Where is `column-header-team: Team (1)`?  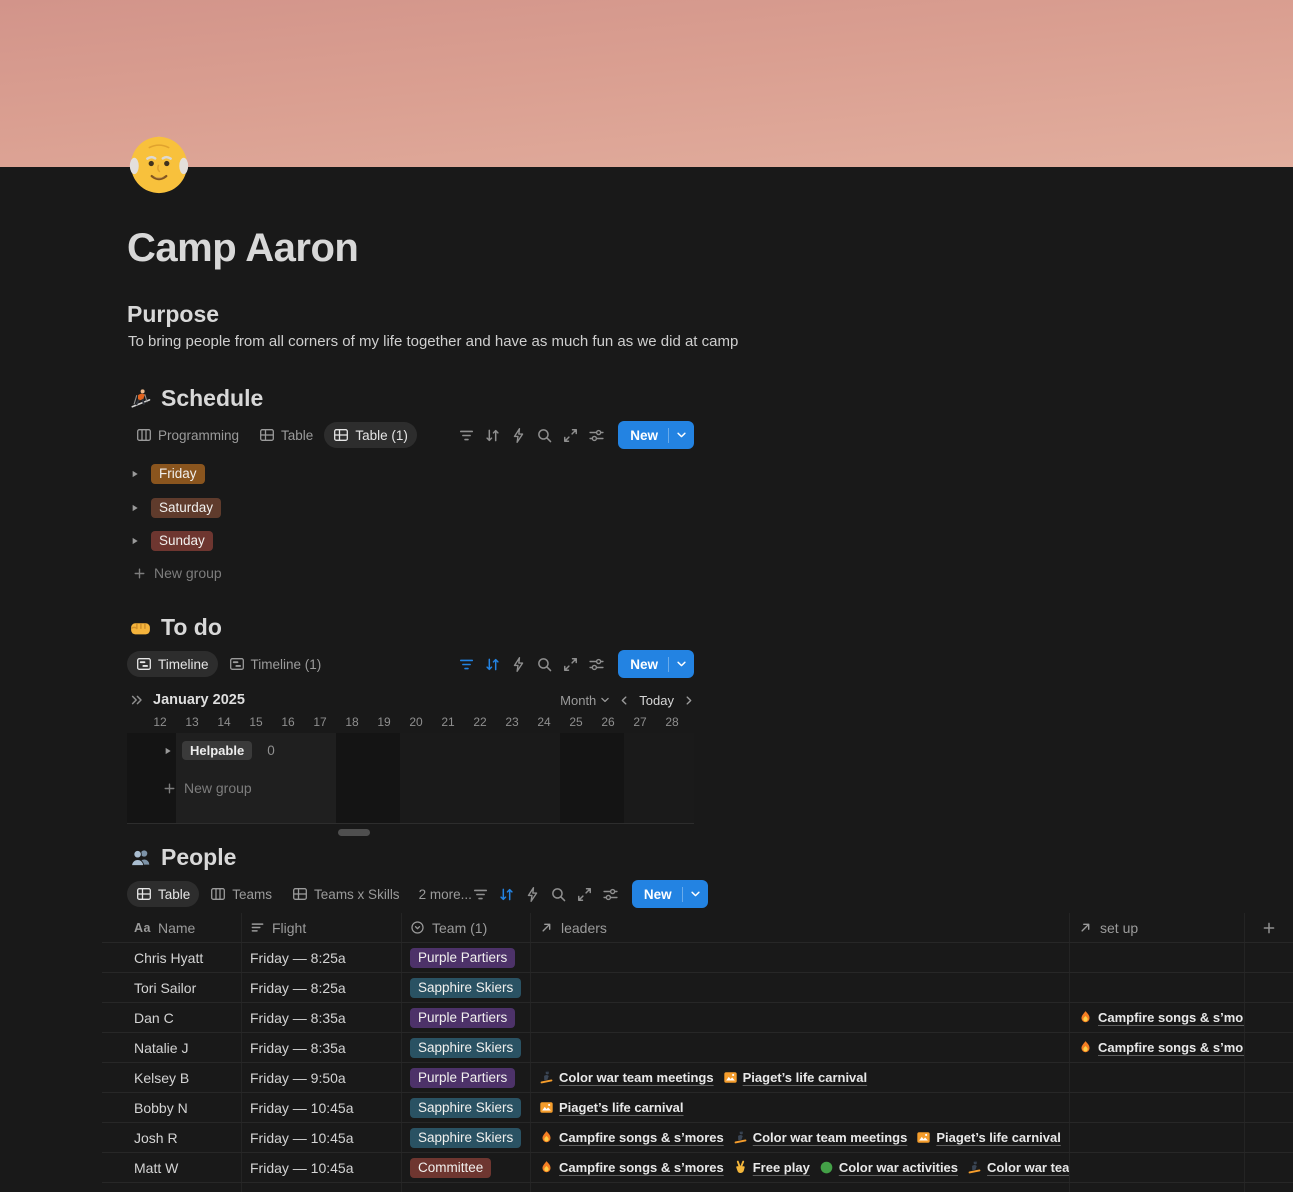 column-header-team: Team (1) is located at coordinates (466, 927).